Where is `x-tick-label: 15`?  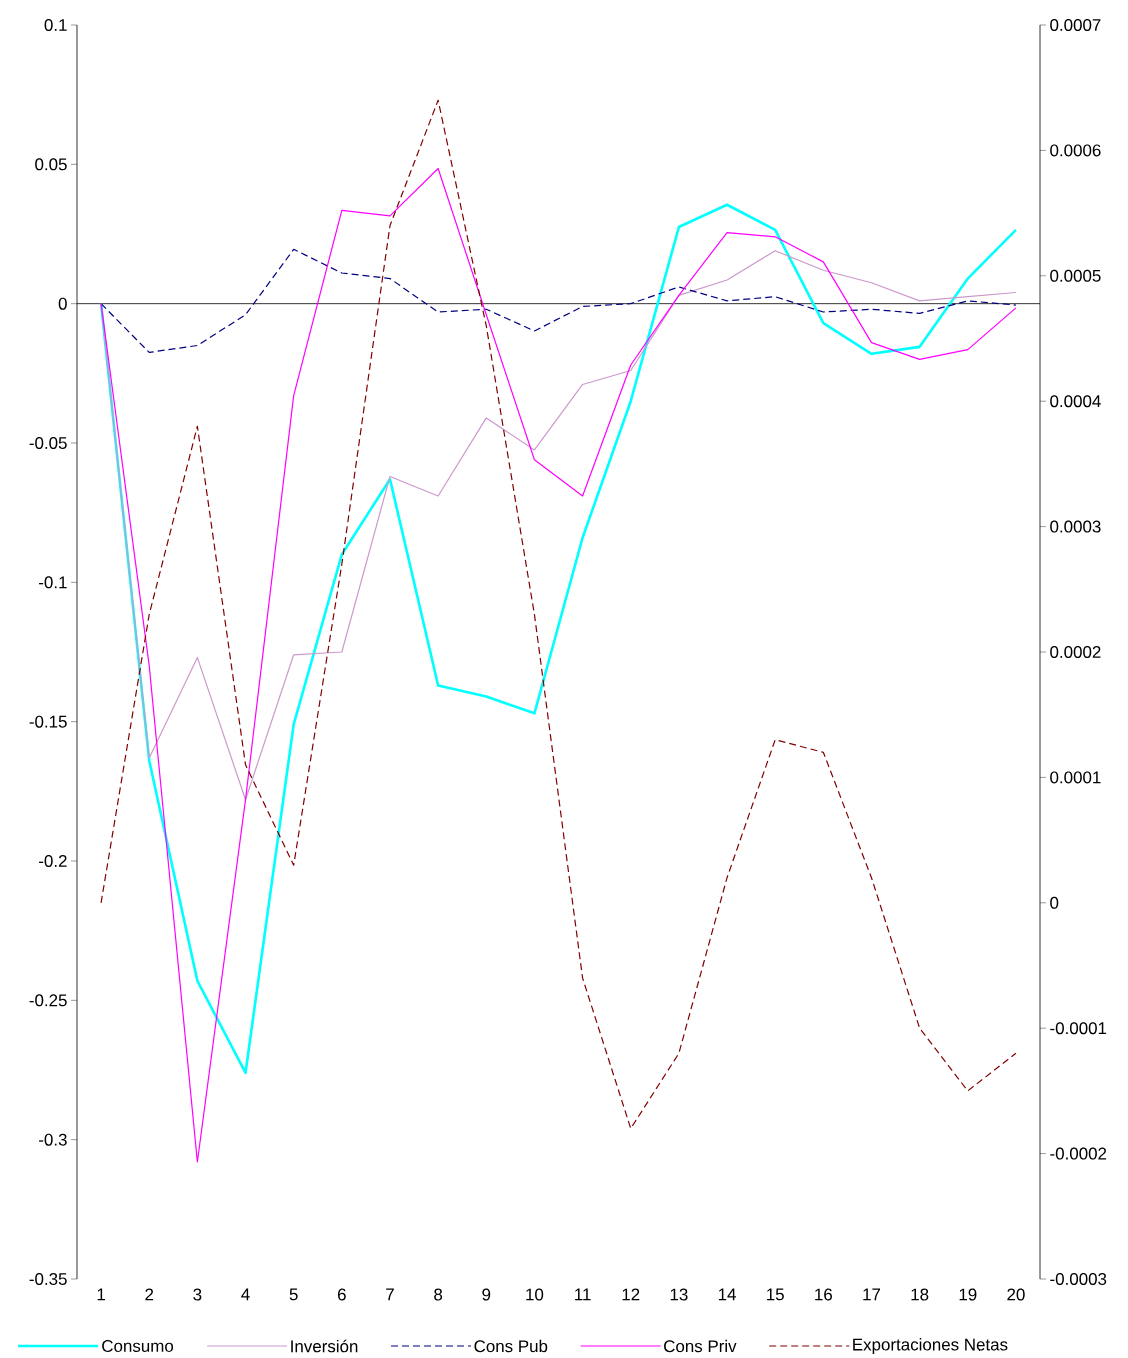 x-tick-label: 15 is located at coordinates (775, 1294).